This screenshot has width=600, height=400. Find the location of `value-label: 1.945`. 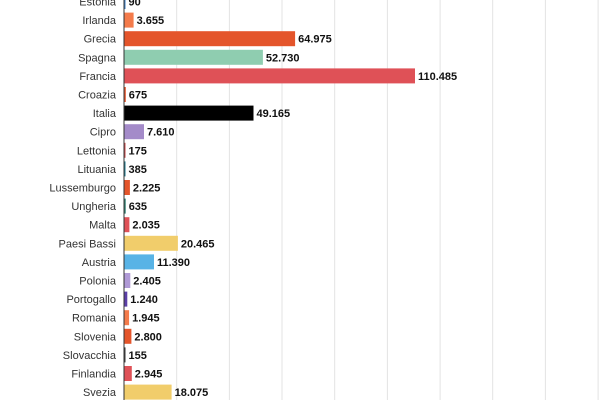

value-label: 1.945 is located at coordinates (146, 319).